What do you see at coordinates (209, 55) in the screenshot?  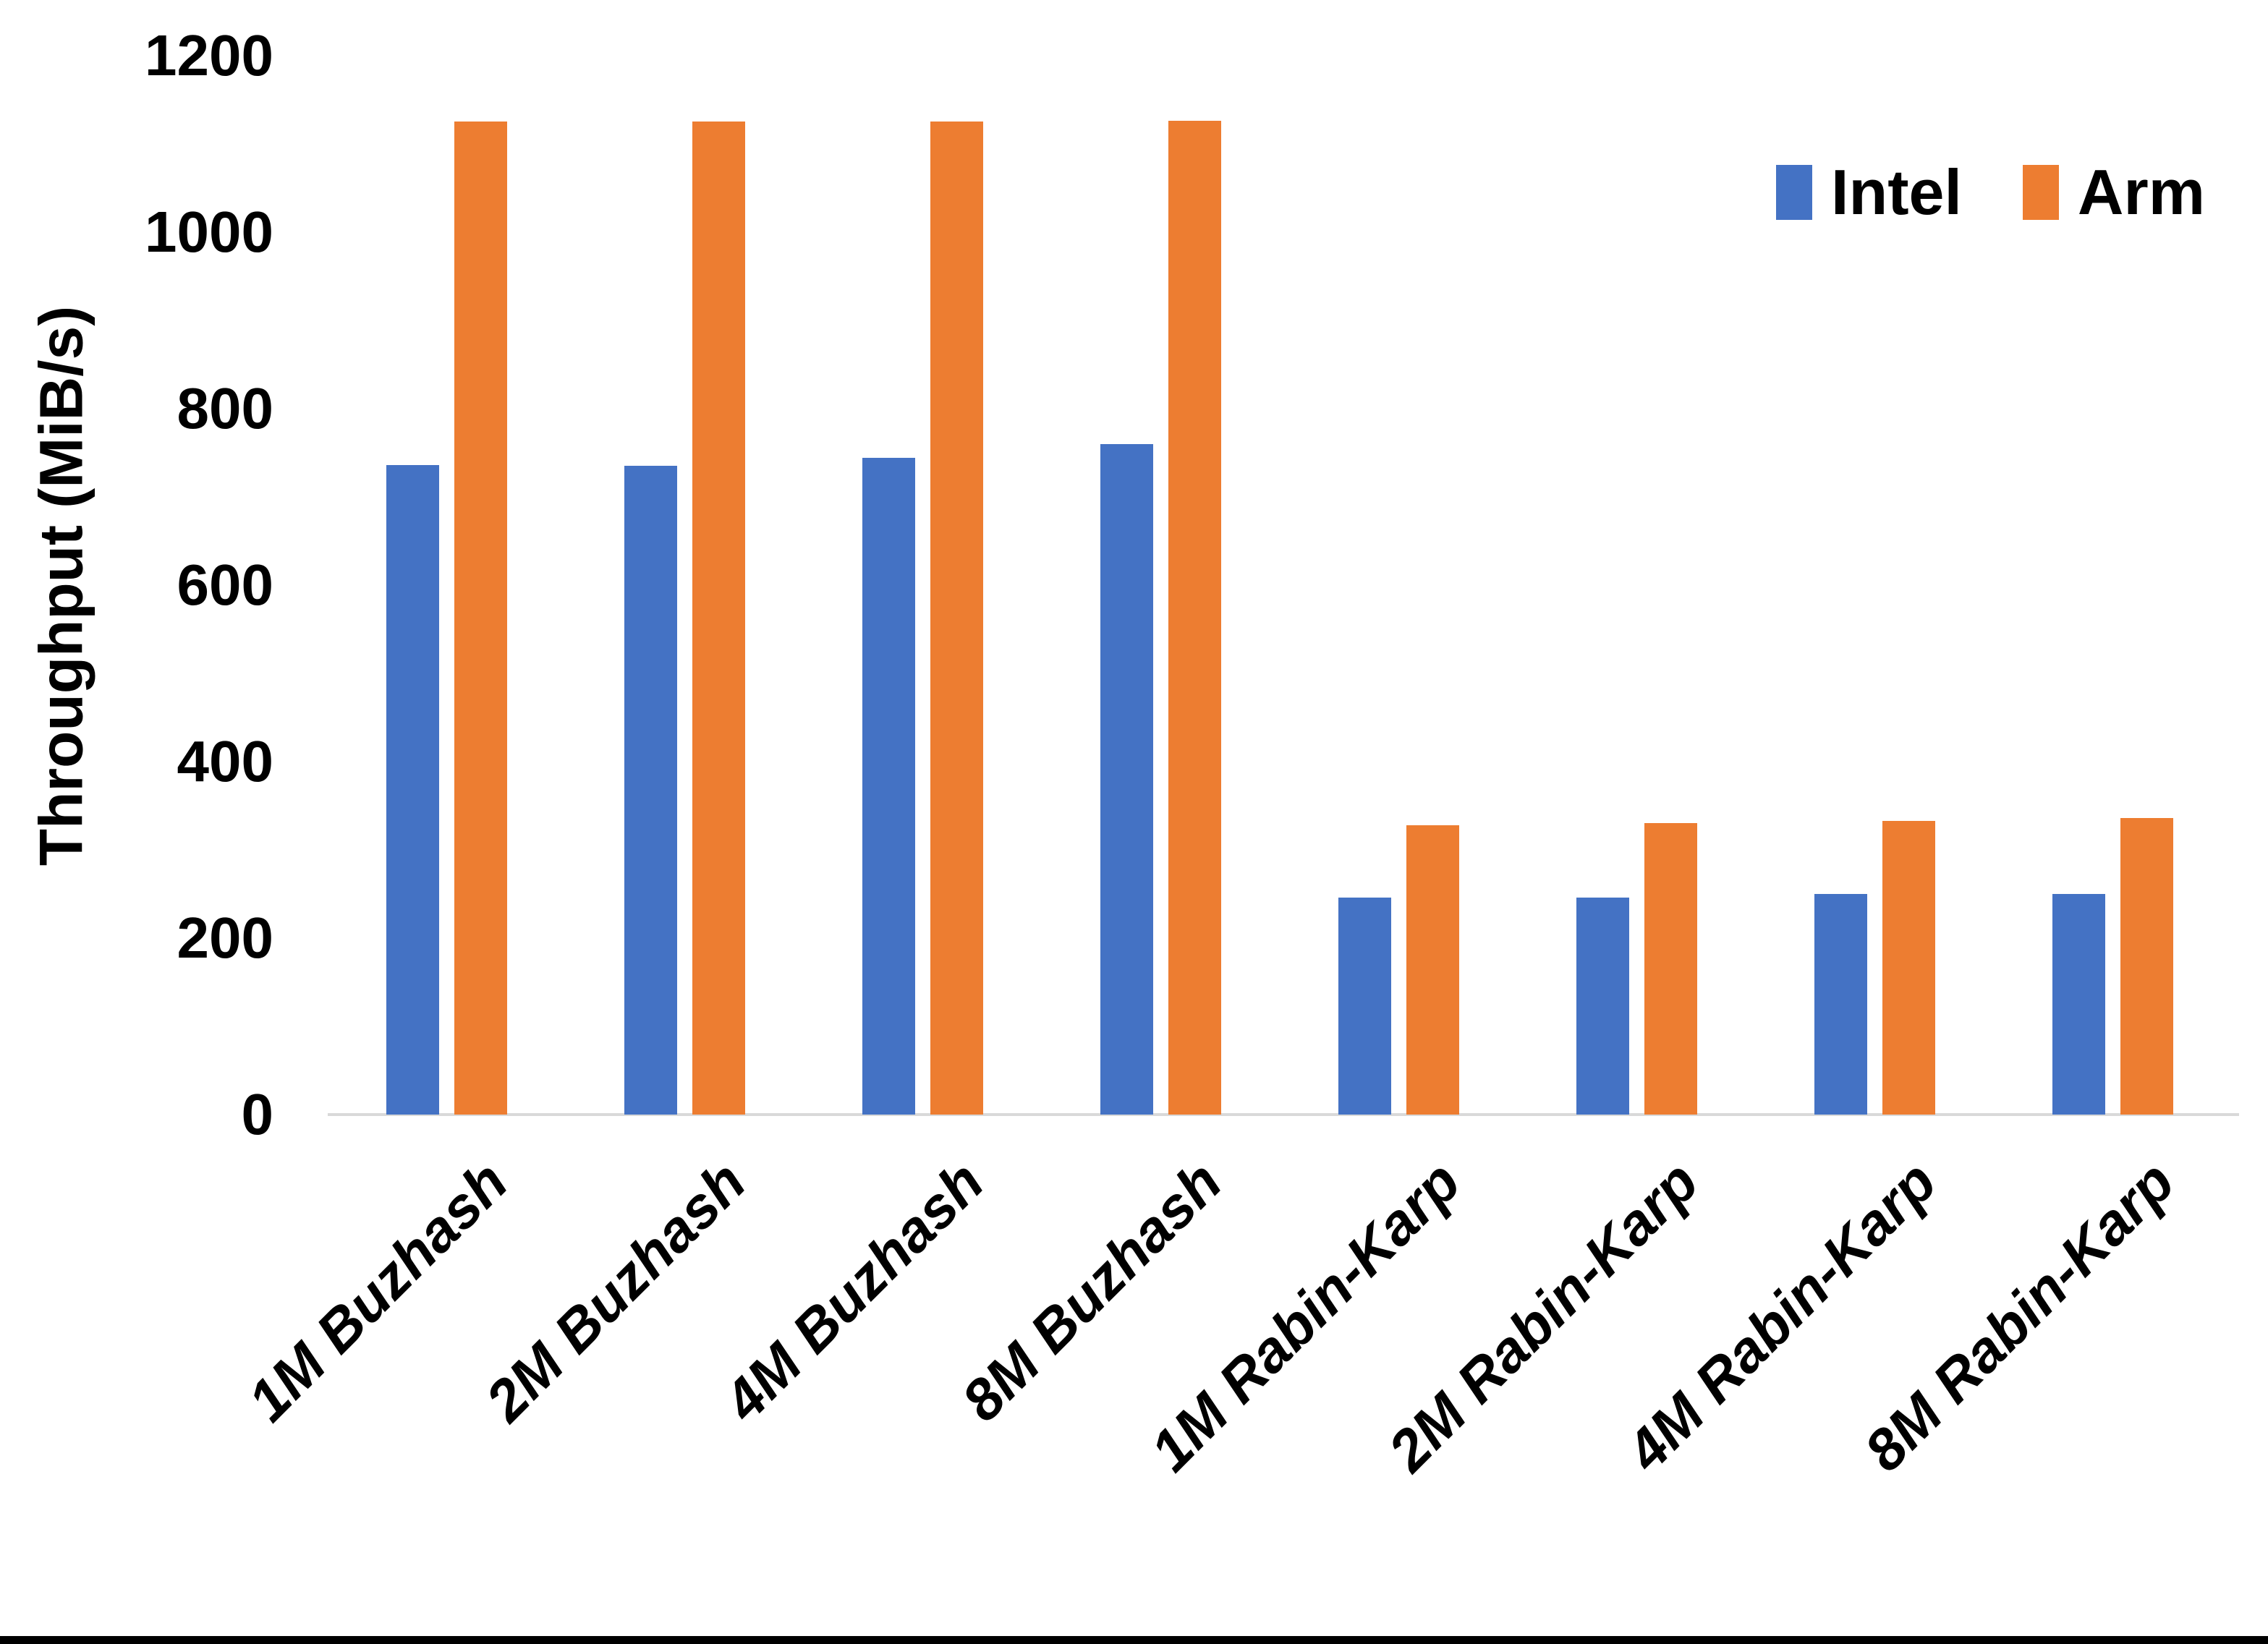 I see `y-tick-label-1200: 1200` at bounding box center [209, 55].